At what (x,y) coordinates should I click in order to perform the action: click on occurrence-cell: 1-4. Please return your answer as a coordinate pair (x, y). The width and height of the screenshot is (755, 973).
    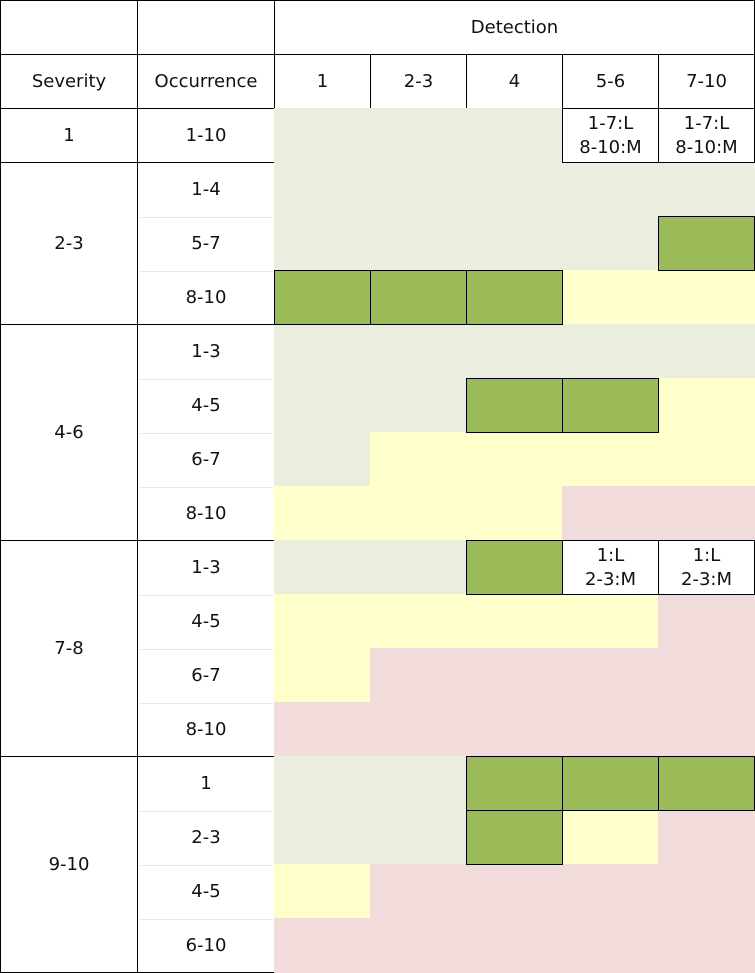
    Looking at the image, I should click on (206, 189).